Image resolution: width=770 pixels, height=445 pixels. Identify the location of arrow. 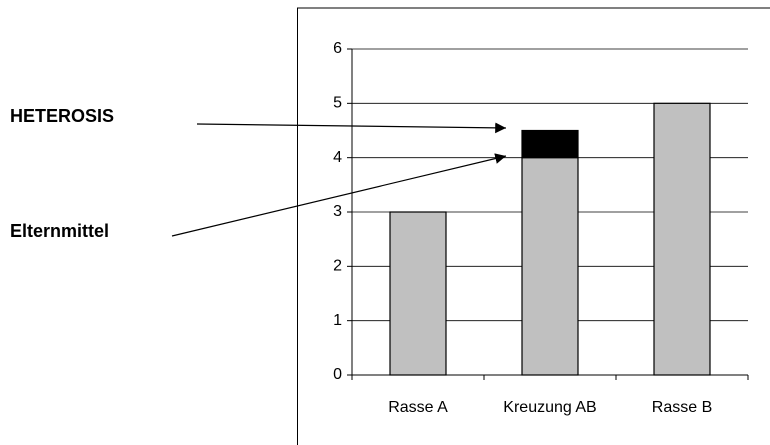
(339, 195).